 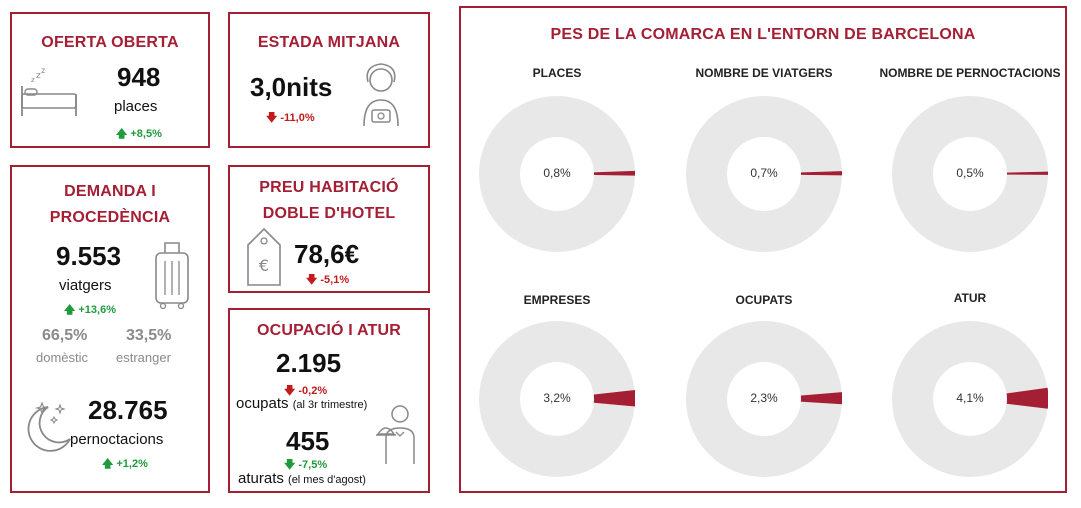 I want to click on demanda-title-line2: PROCEDÈNCIA, so click(x=110, y=217).